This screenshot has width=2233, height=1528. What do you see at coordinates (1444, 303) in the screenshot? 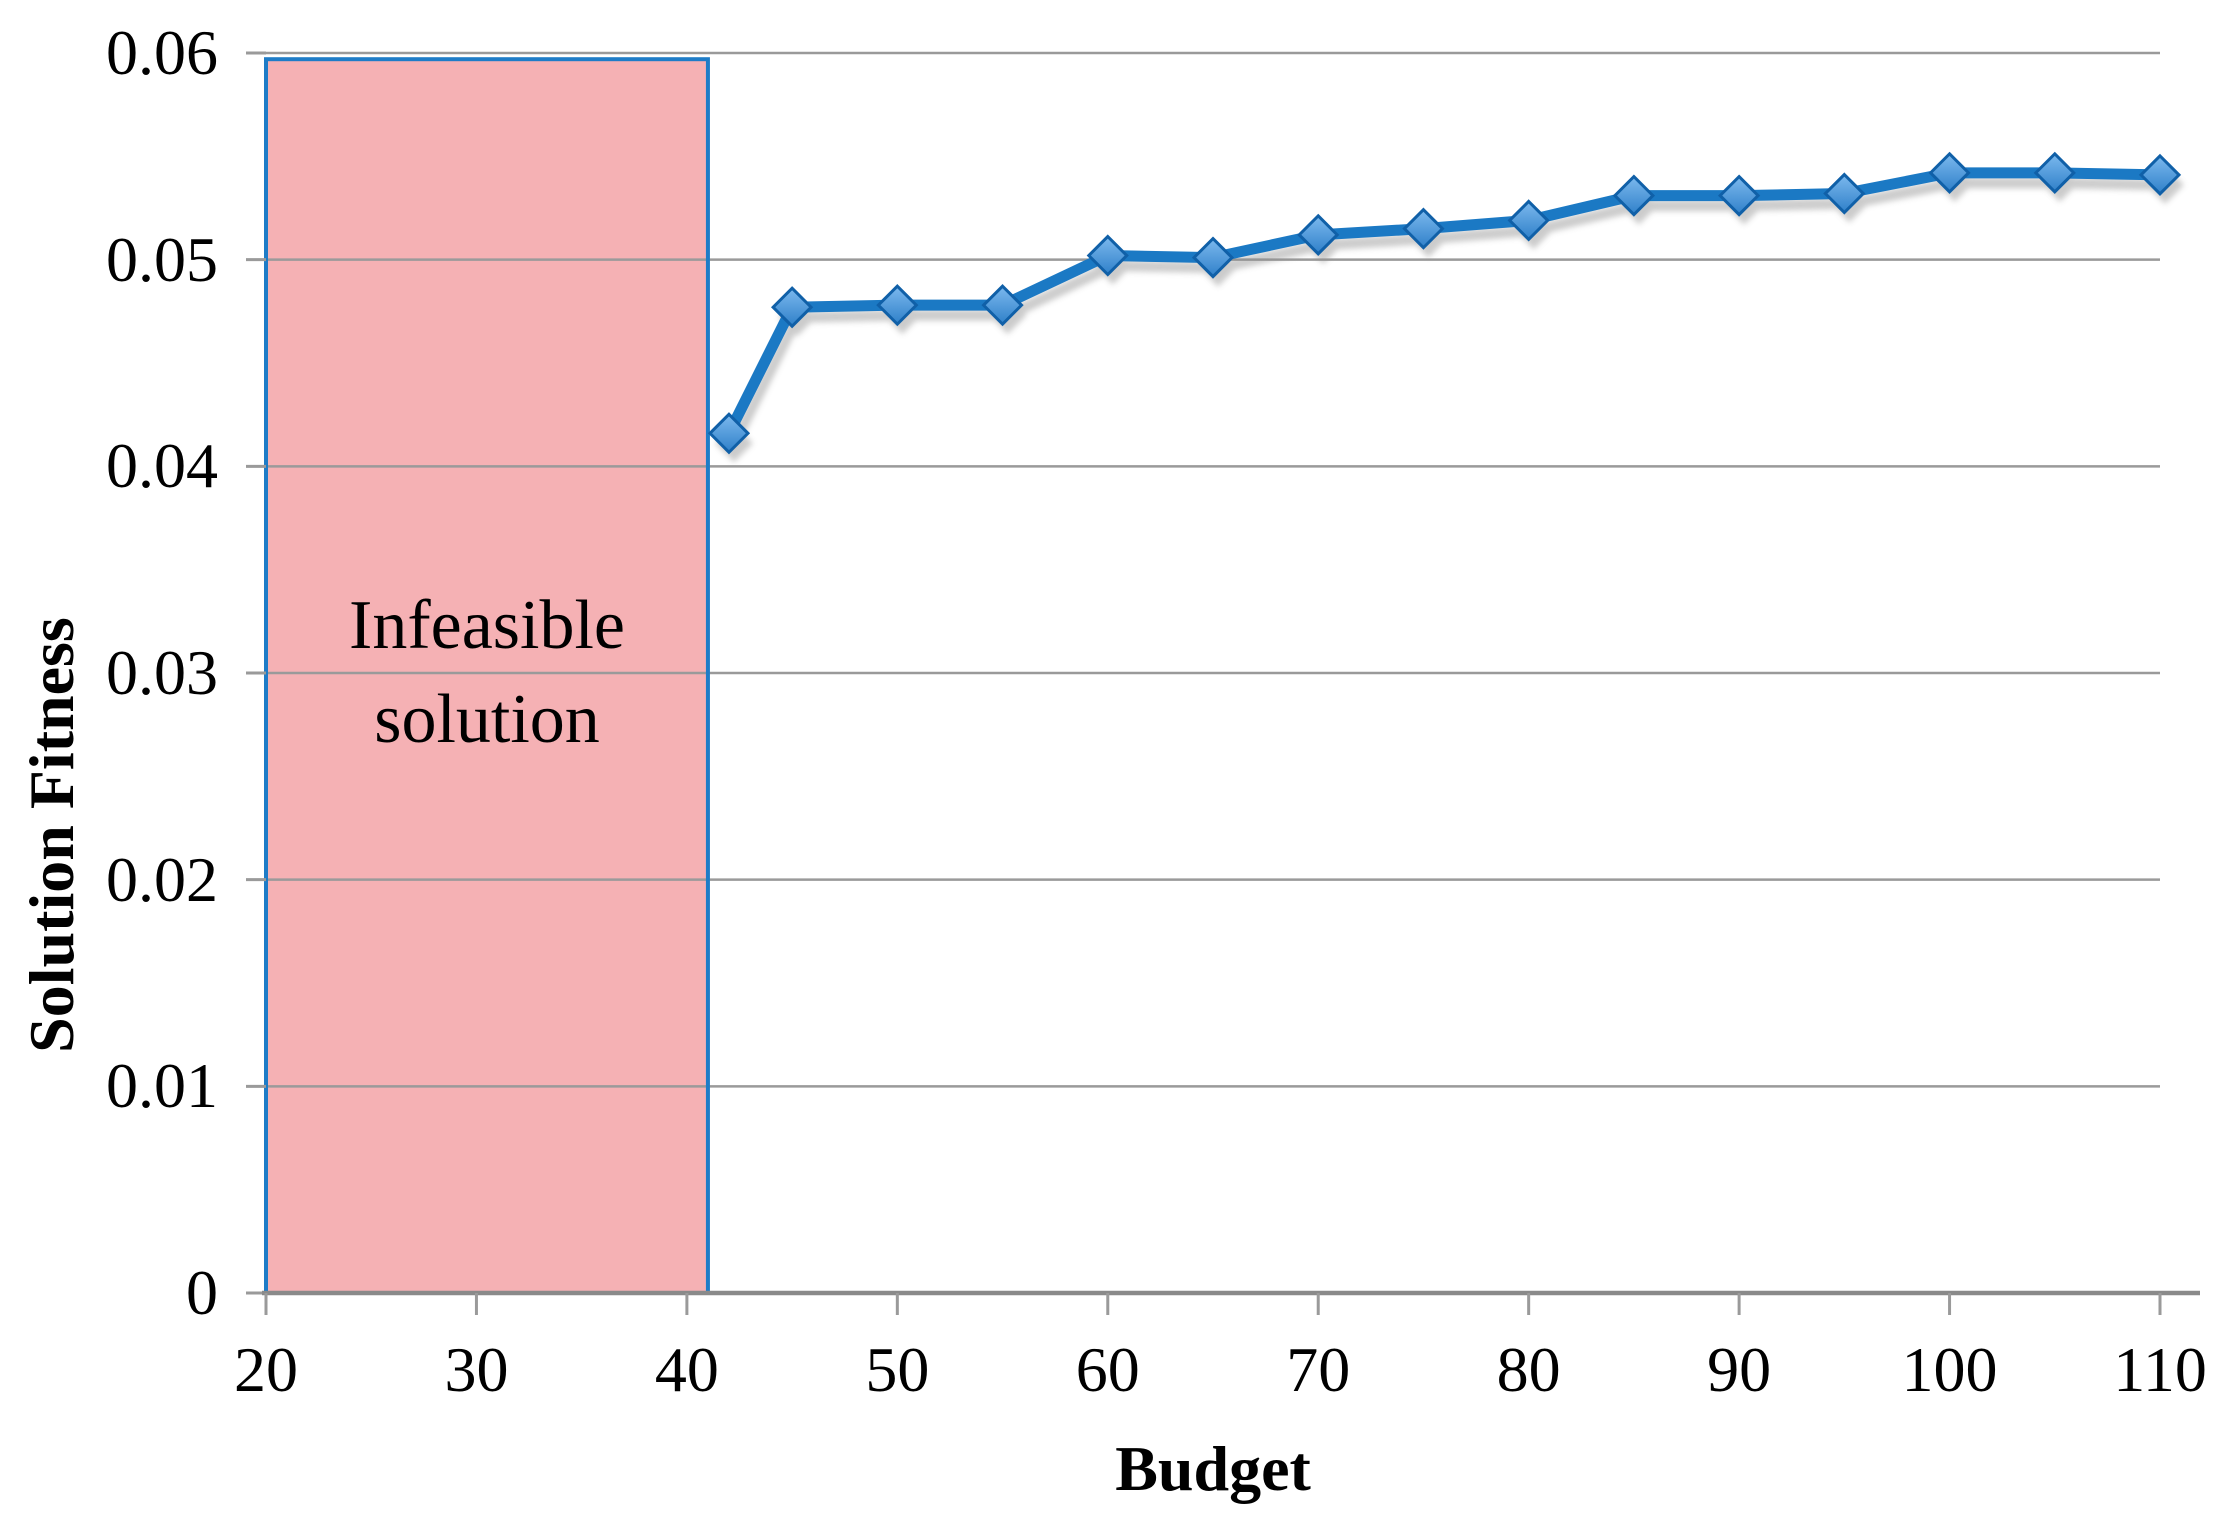
I see `series-line` at bounding box center [1444, 303].